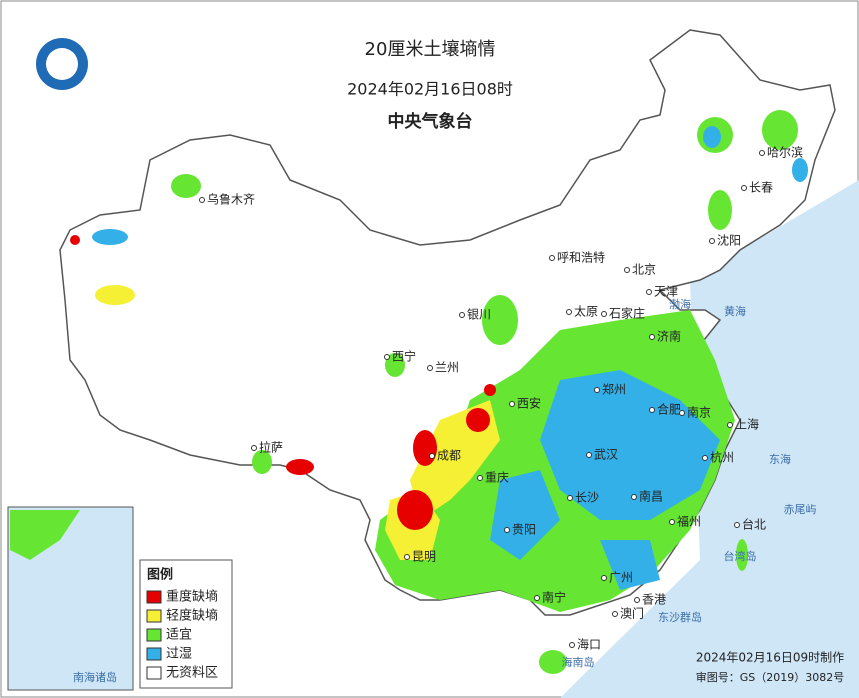  What do you see at coordinates (449, 456) in the screenshot?
I see `city-label: 成都` at bounding box center [449, 456].